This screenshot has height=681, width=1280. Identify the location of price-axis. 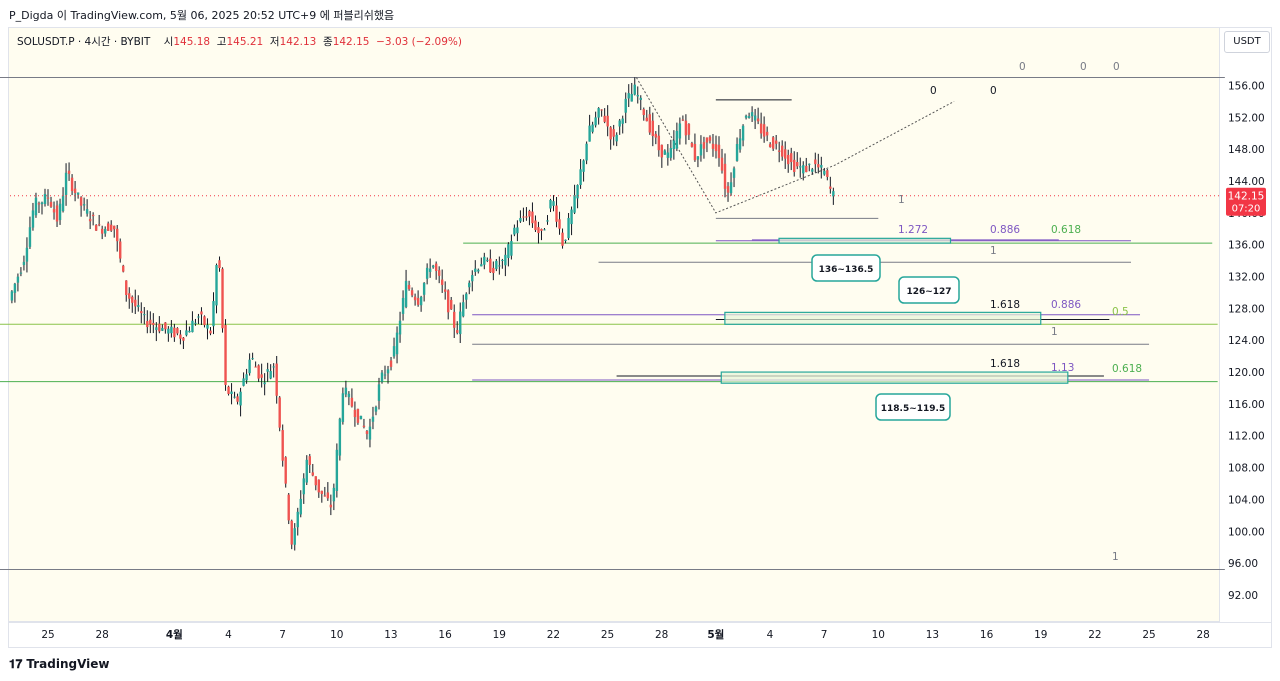
(1246, 324).